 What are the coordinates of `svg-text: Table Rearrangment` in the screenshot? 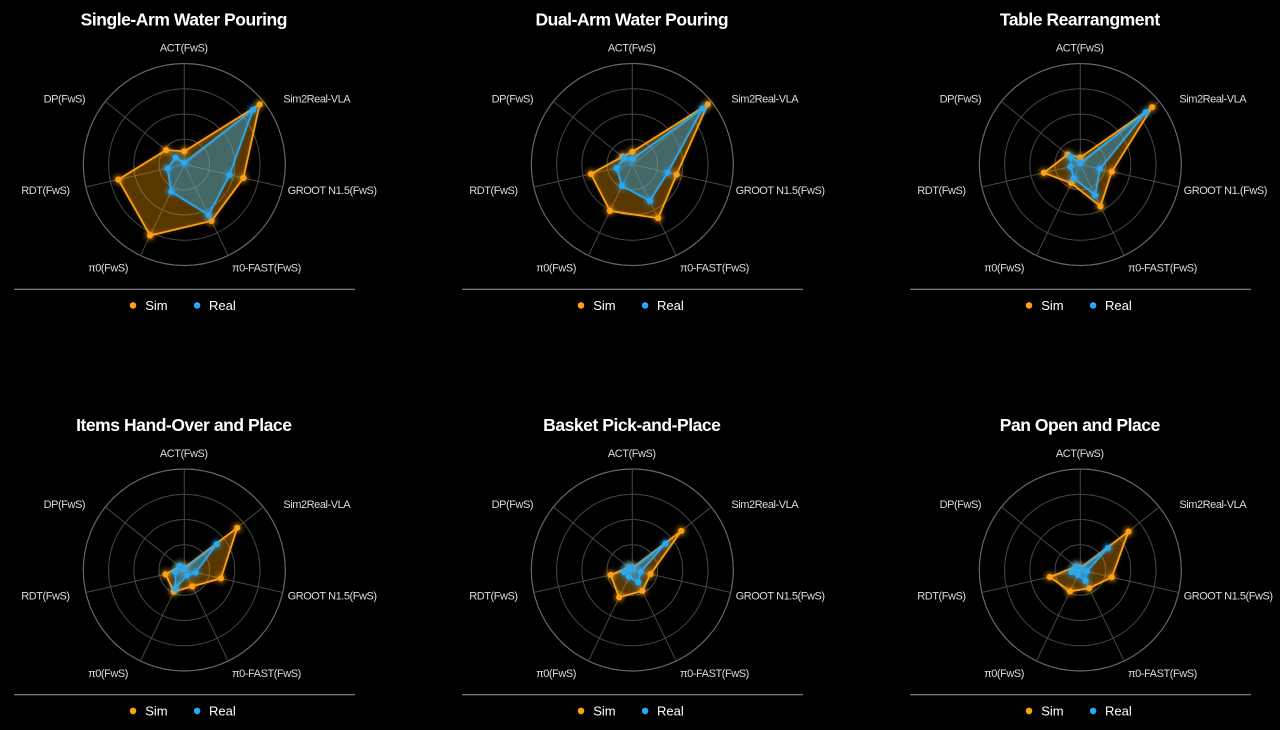 It's located at (1080, 20).